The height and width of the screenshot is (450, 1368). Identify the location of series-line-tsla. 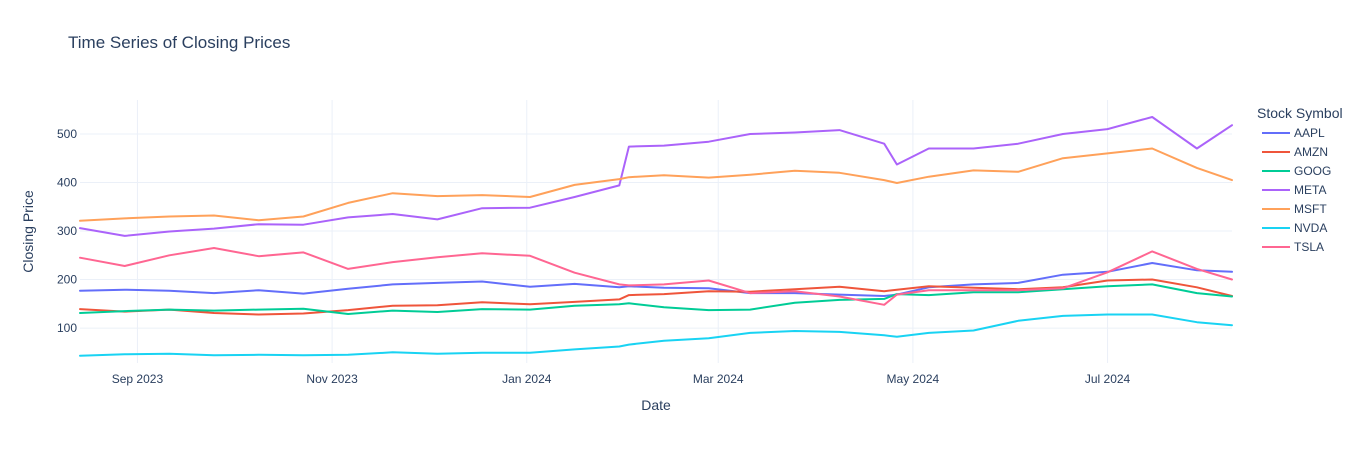
(656, 276).